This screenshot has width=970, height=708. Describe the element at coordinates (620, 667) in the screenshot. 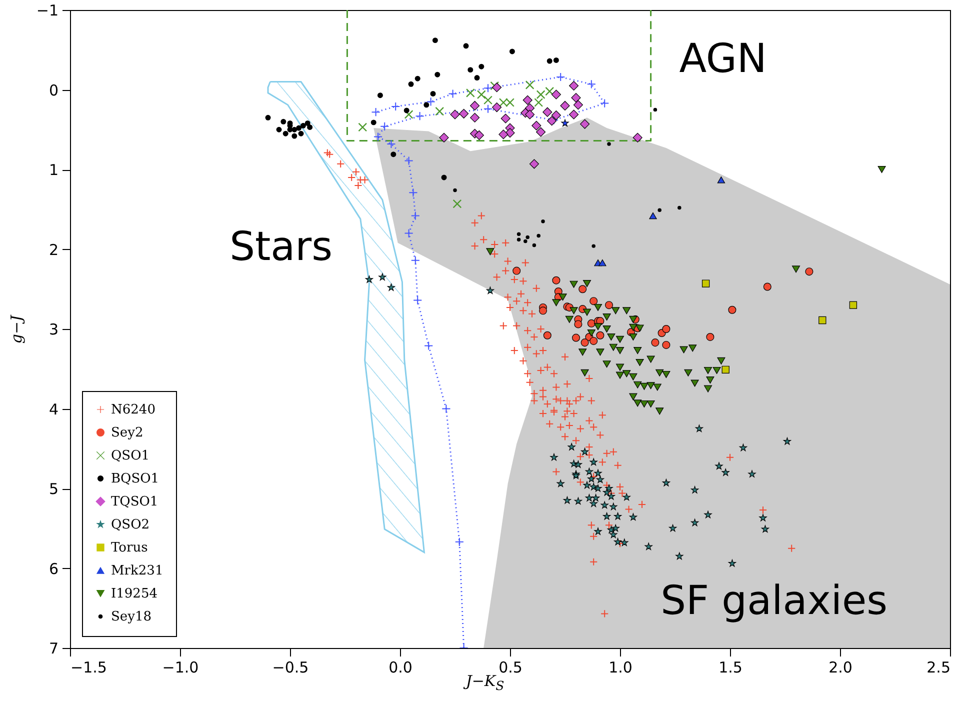

I see `x-tick-label: 1.0` at that location.